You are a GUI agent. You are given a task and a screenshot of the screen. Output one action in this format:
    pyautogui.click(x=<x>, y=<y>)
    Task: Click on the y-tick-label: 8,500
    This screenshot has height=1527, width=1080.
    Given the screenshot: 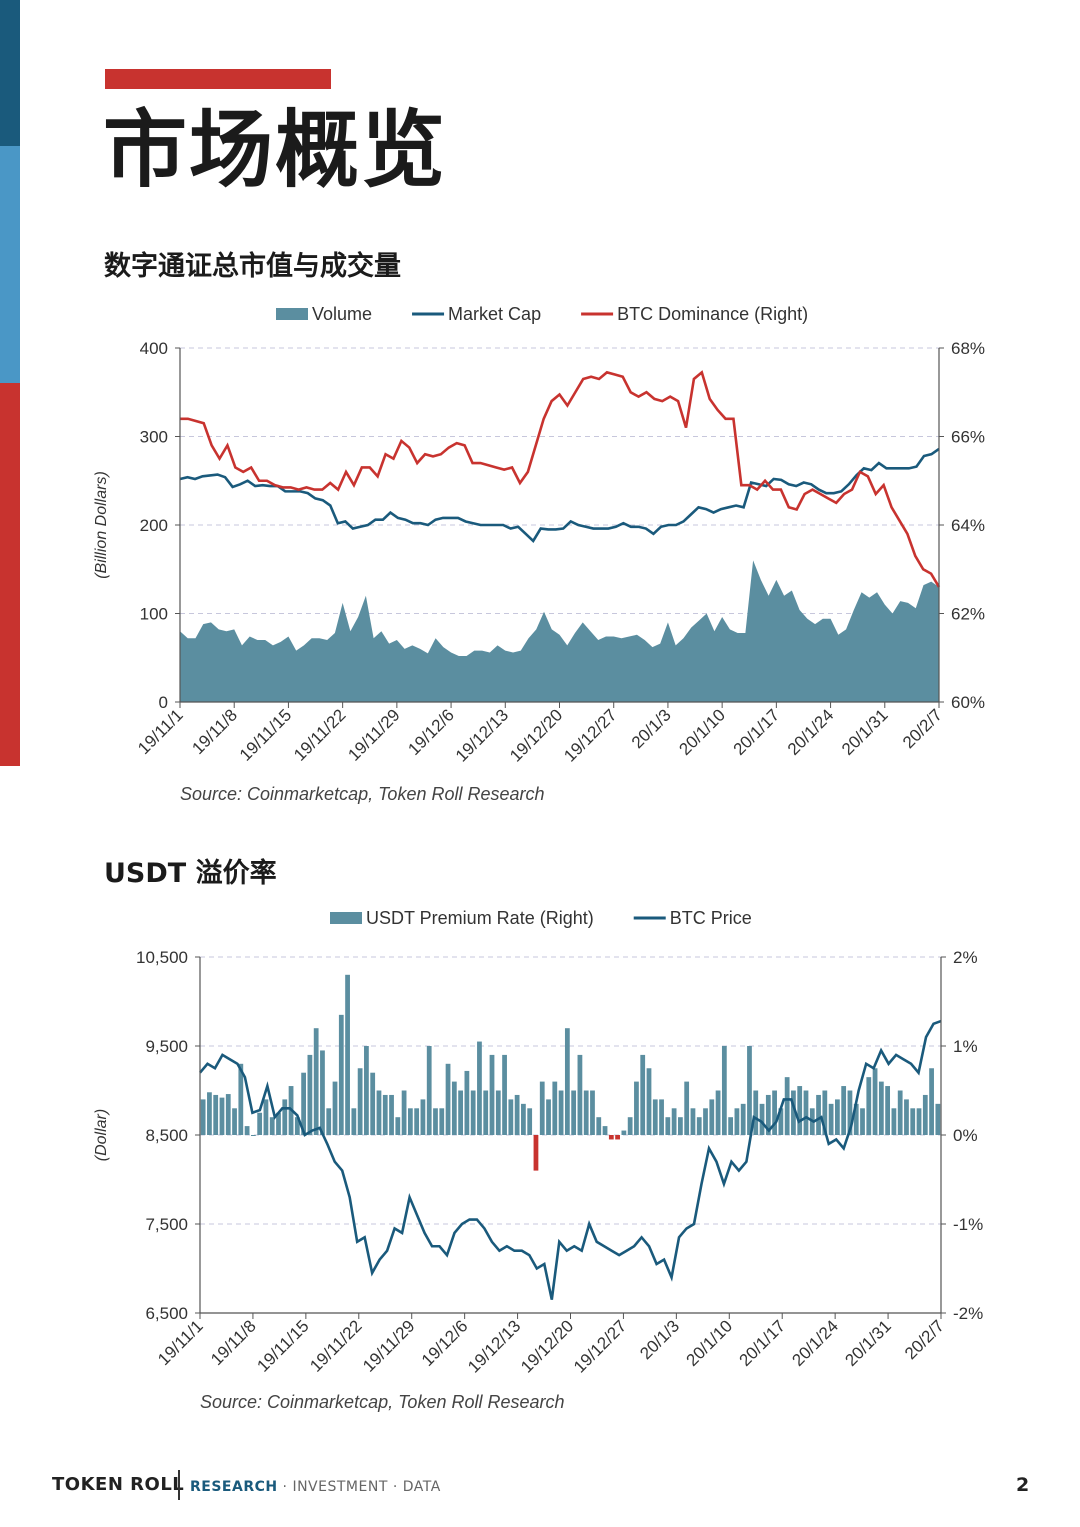 What is the action you would take?
    pyautogui.click(x=166, y=1135)
    